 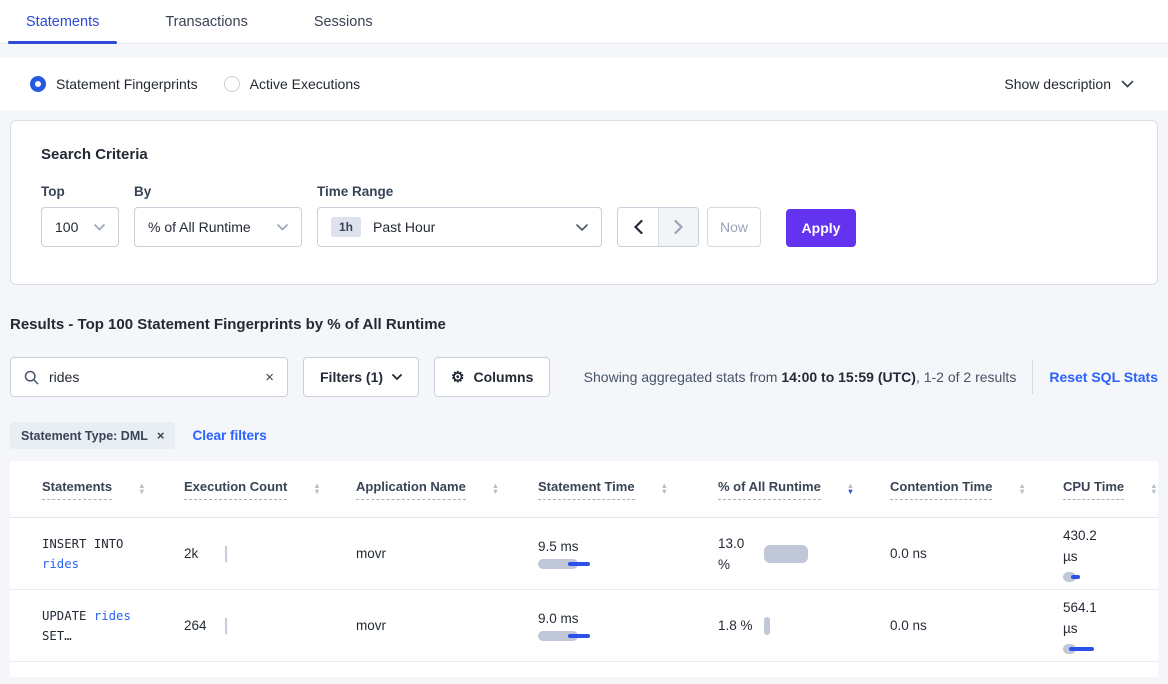 What do you see at coordinates (157, 377) in the screenshot?
I see `search-input` at bounding box center [157, 377].